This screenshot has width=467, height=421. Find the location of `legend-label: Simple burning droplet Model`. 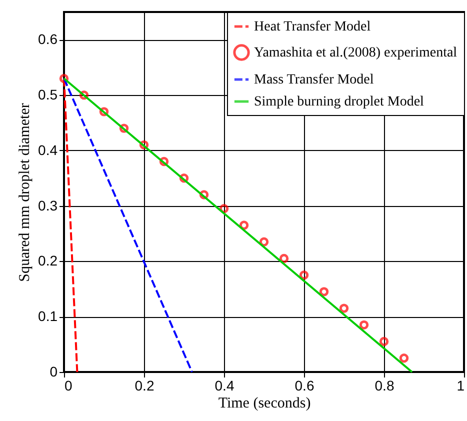

legend-label: Simple burning droplet Model is located at coordinates (339, 102).